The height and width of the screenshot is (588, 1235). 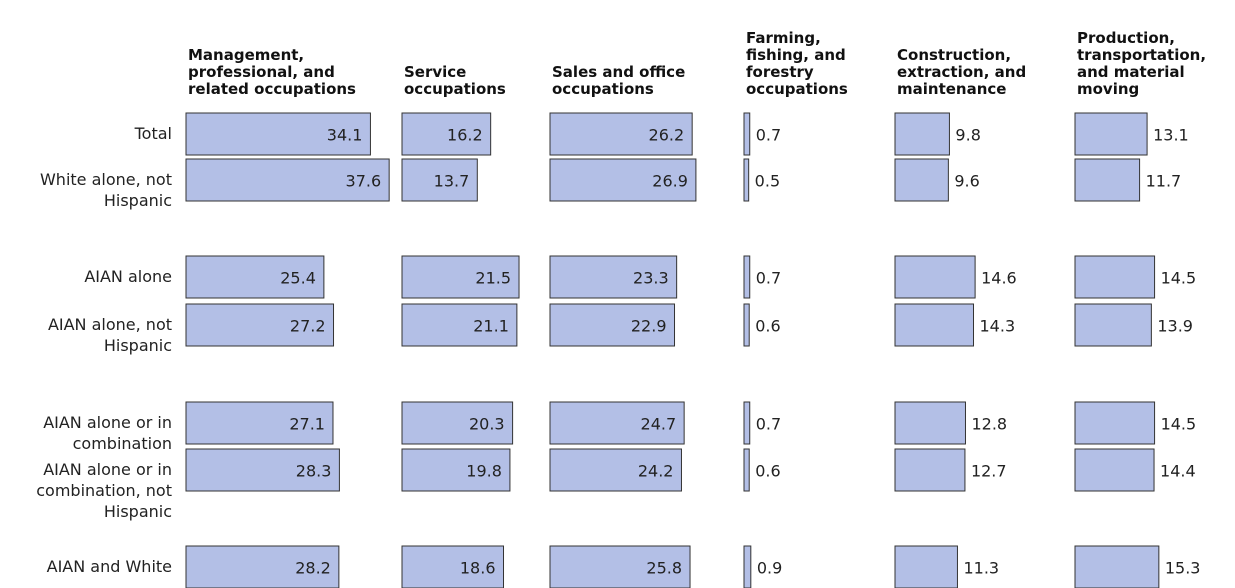 I want to click on row-label: Total, so click(x=153, y=133).